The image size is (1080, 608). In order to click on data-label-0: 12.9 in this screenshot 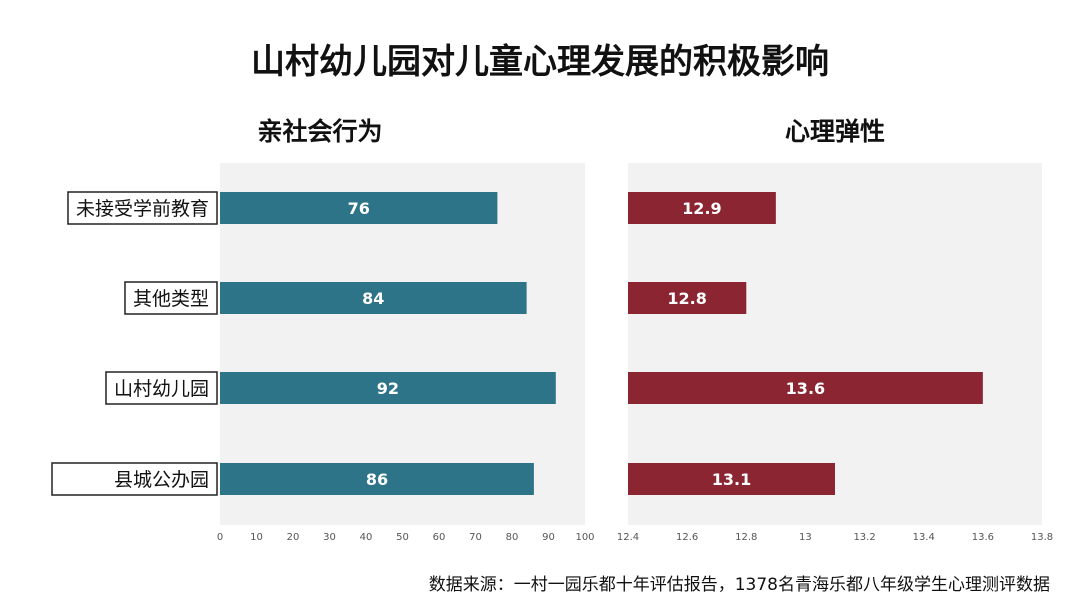, I will do `click(701, 208)`.